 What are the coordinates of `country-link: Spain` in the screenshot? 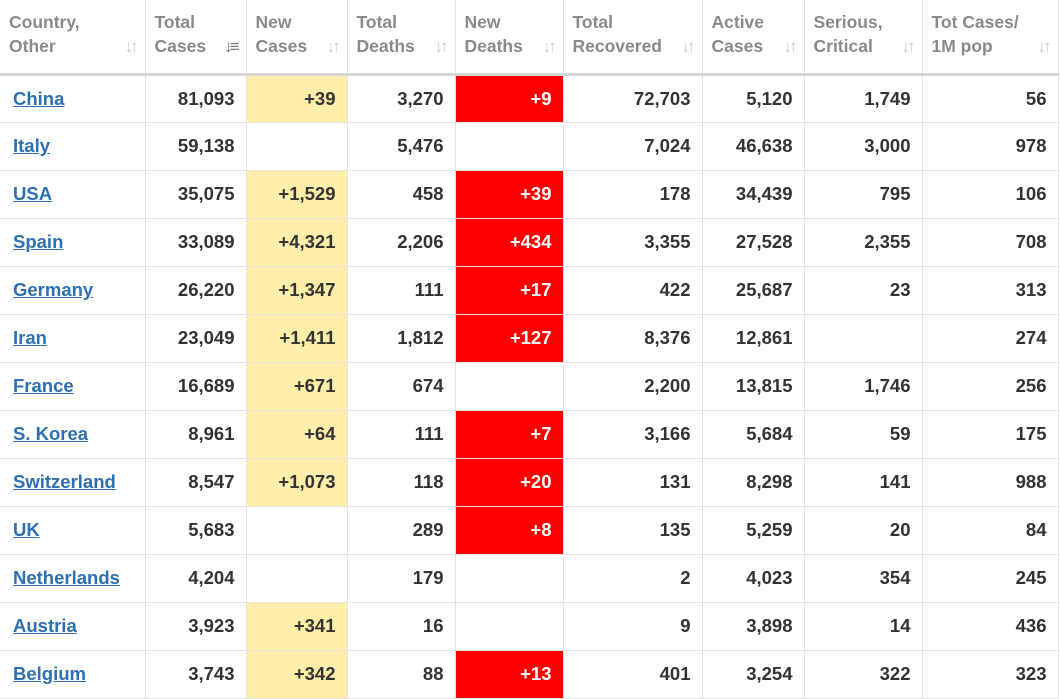 It's located at (38, 241).